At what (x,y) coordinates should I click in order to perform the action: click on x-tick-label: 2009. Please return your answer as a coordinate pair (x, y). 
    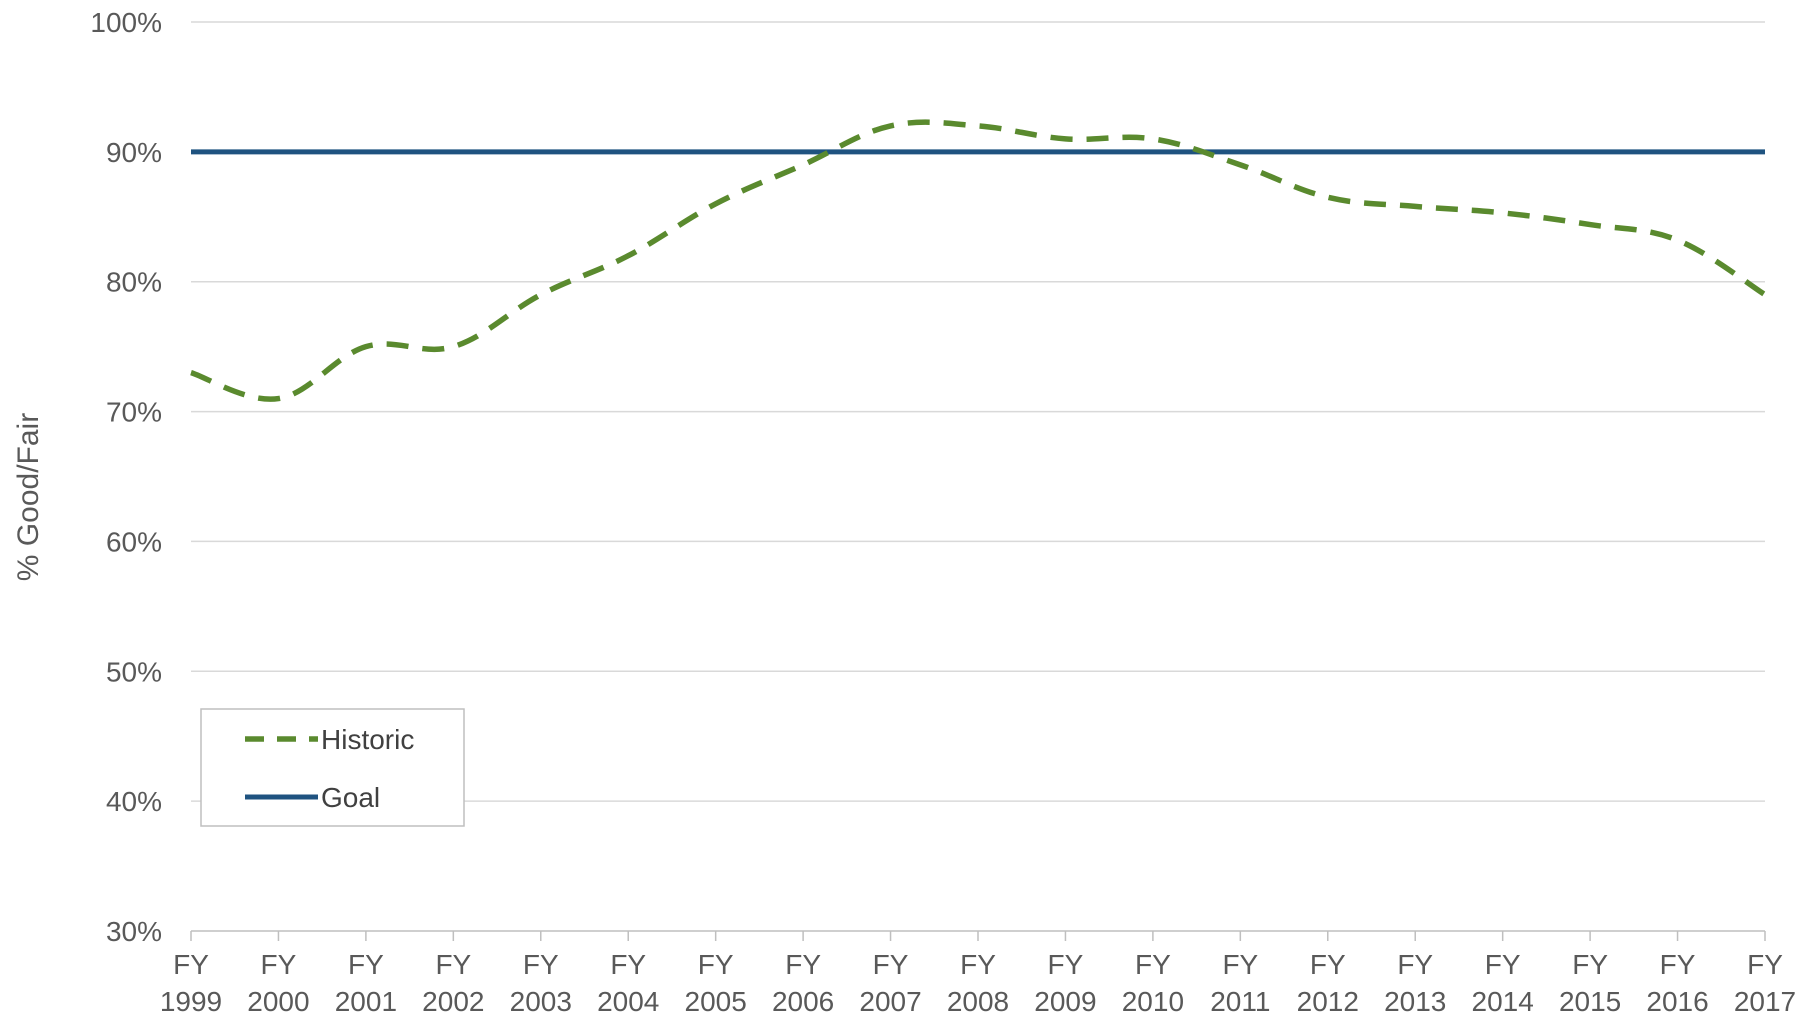
    Looking at the image, I should click on (1065, 1001).